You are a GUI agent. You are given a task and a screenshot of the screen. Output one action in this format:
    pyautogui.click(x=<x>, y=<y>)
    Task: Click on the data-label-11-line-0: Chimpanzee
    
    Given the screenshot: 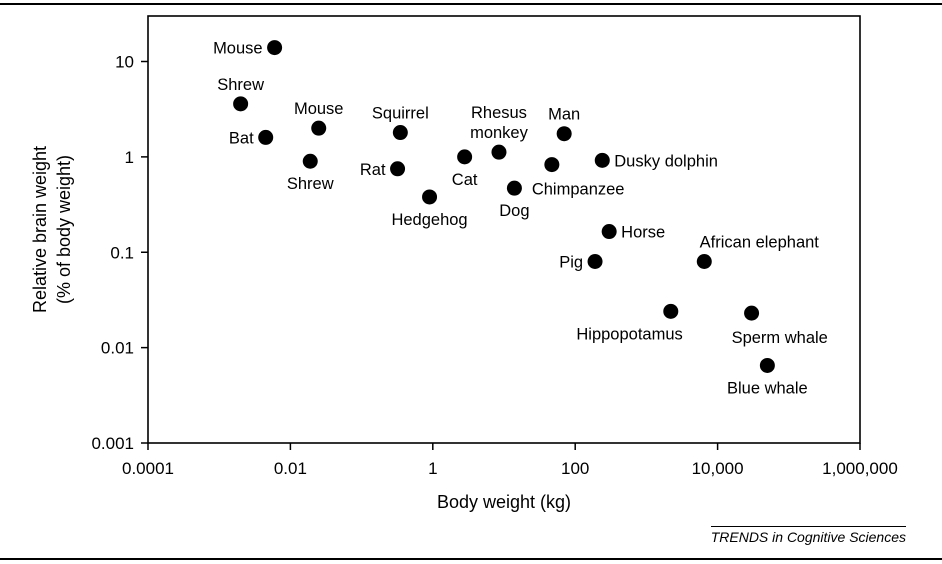 What is the action you would take?
    pyautogui.click(x=578, y=190)
    